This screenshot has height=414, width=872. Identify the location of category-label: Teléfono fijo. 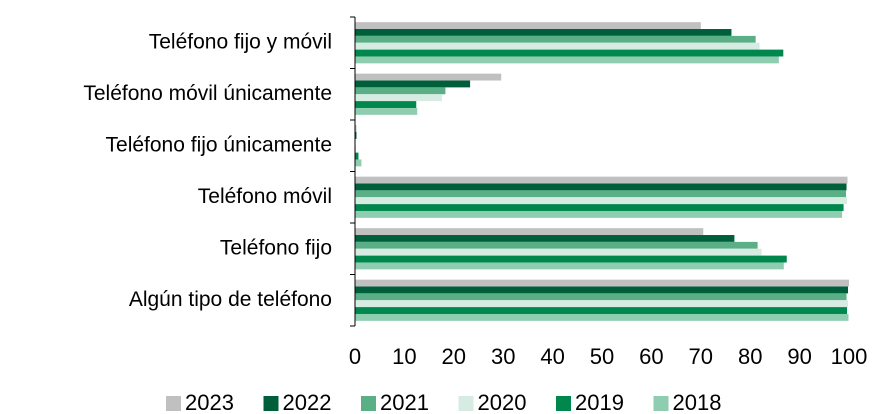
(276, 247).